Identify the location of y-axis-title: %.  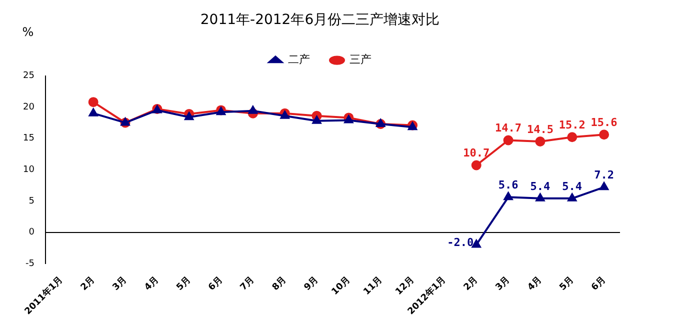
(28, 31).